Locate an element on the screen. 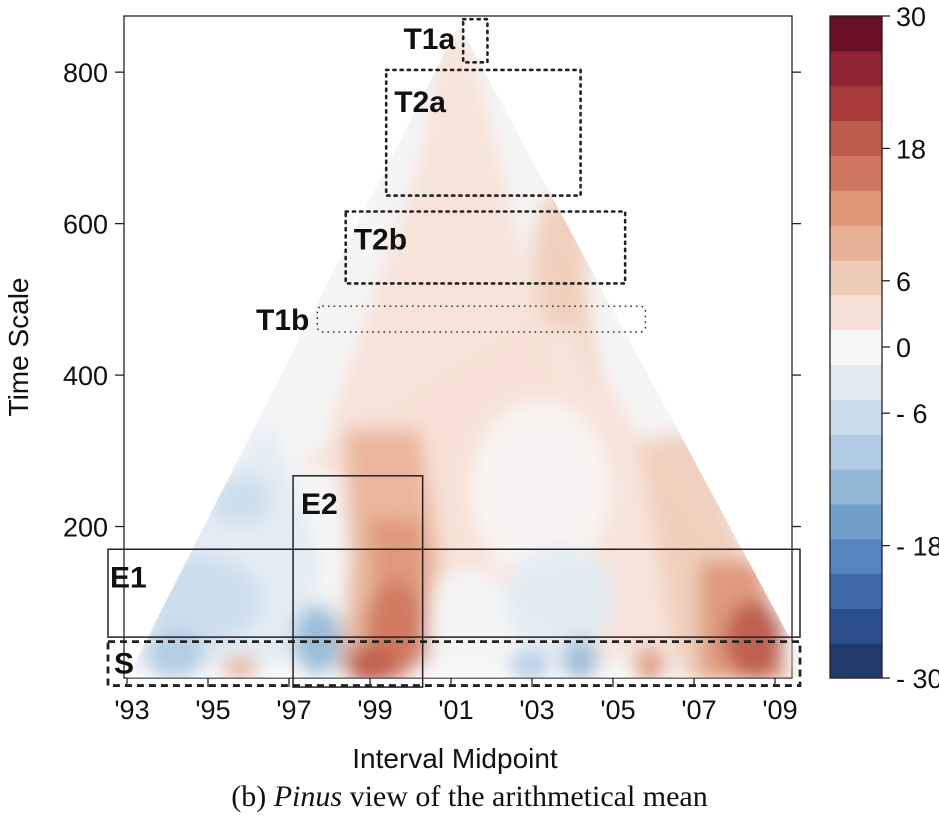  caption-prefix: (b) is located at coordinates (252, 796).